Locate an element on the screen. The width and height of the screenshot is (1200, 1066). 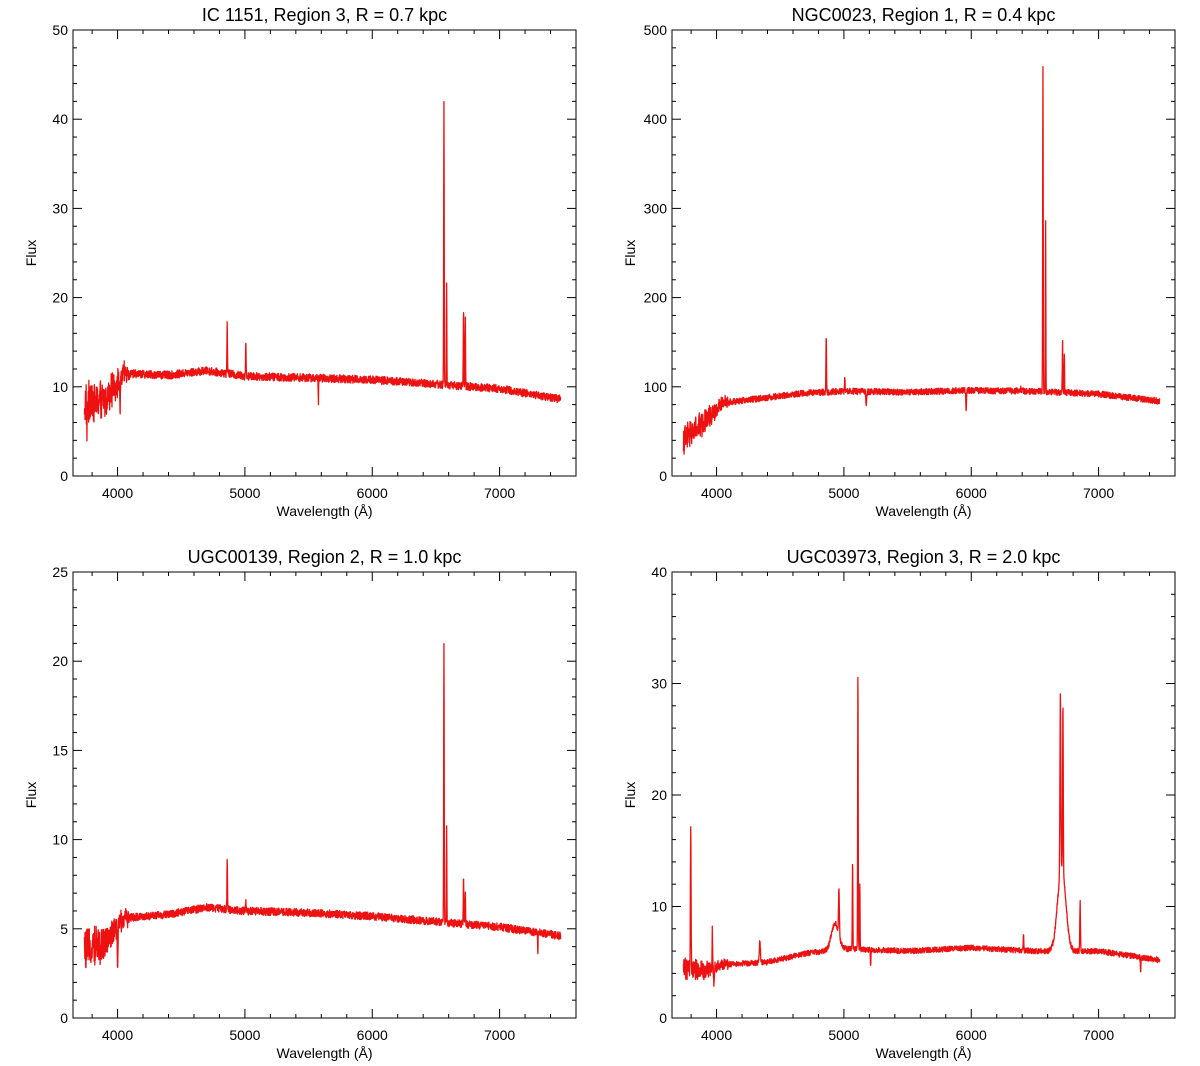
y-tick-label: 5 is located at coordinates (64, 929).